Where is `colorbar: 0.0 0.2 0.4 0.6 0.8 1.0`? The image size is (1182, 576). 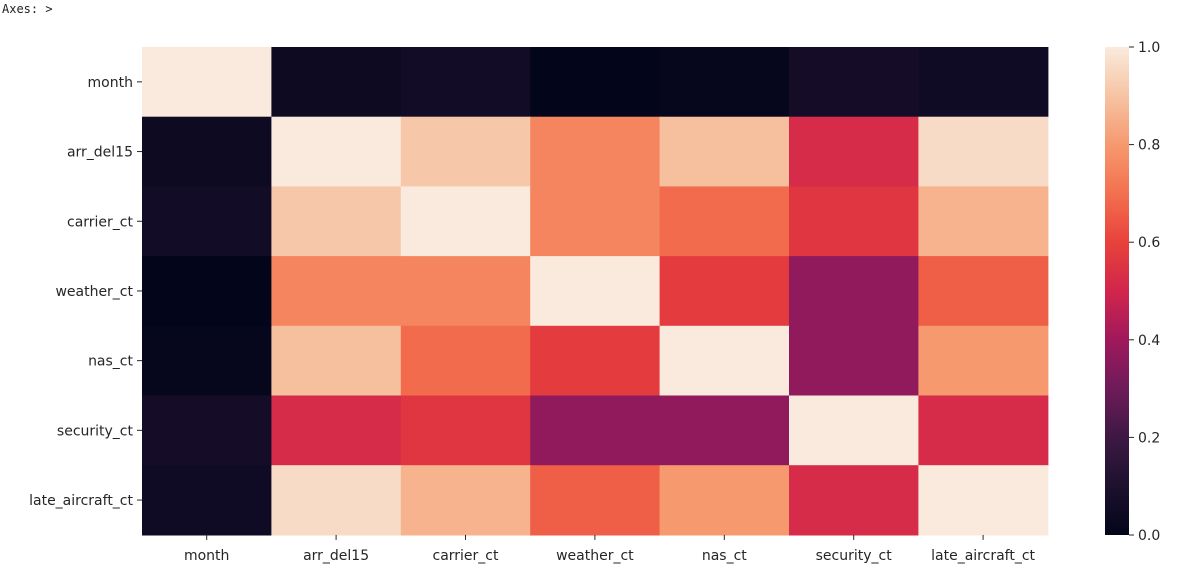 colorbar: 0.0 0.2 0.4 0.6 0.8 1.0 is located at coordinates (1132, 292).